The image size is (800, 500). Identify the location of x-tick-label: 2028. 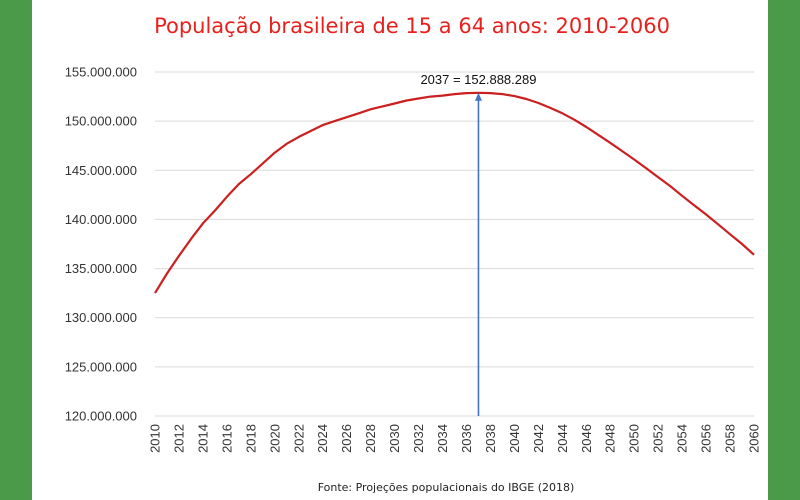
(370, 438).